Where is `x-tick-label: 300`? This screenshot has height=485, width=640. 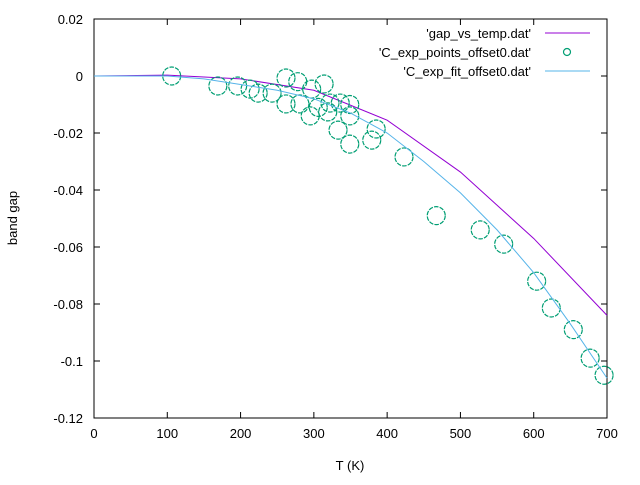
x-tick-label: 300 is located at coordinates (314, 433).